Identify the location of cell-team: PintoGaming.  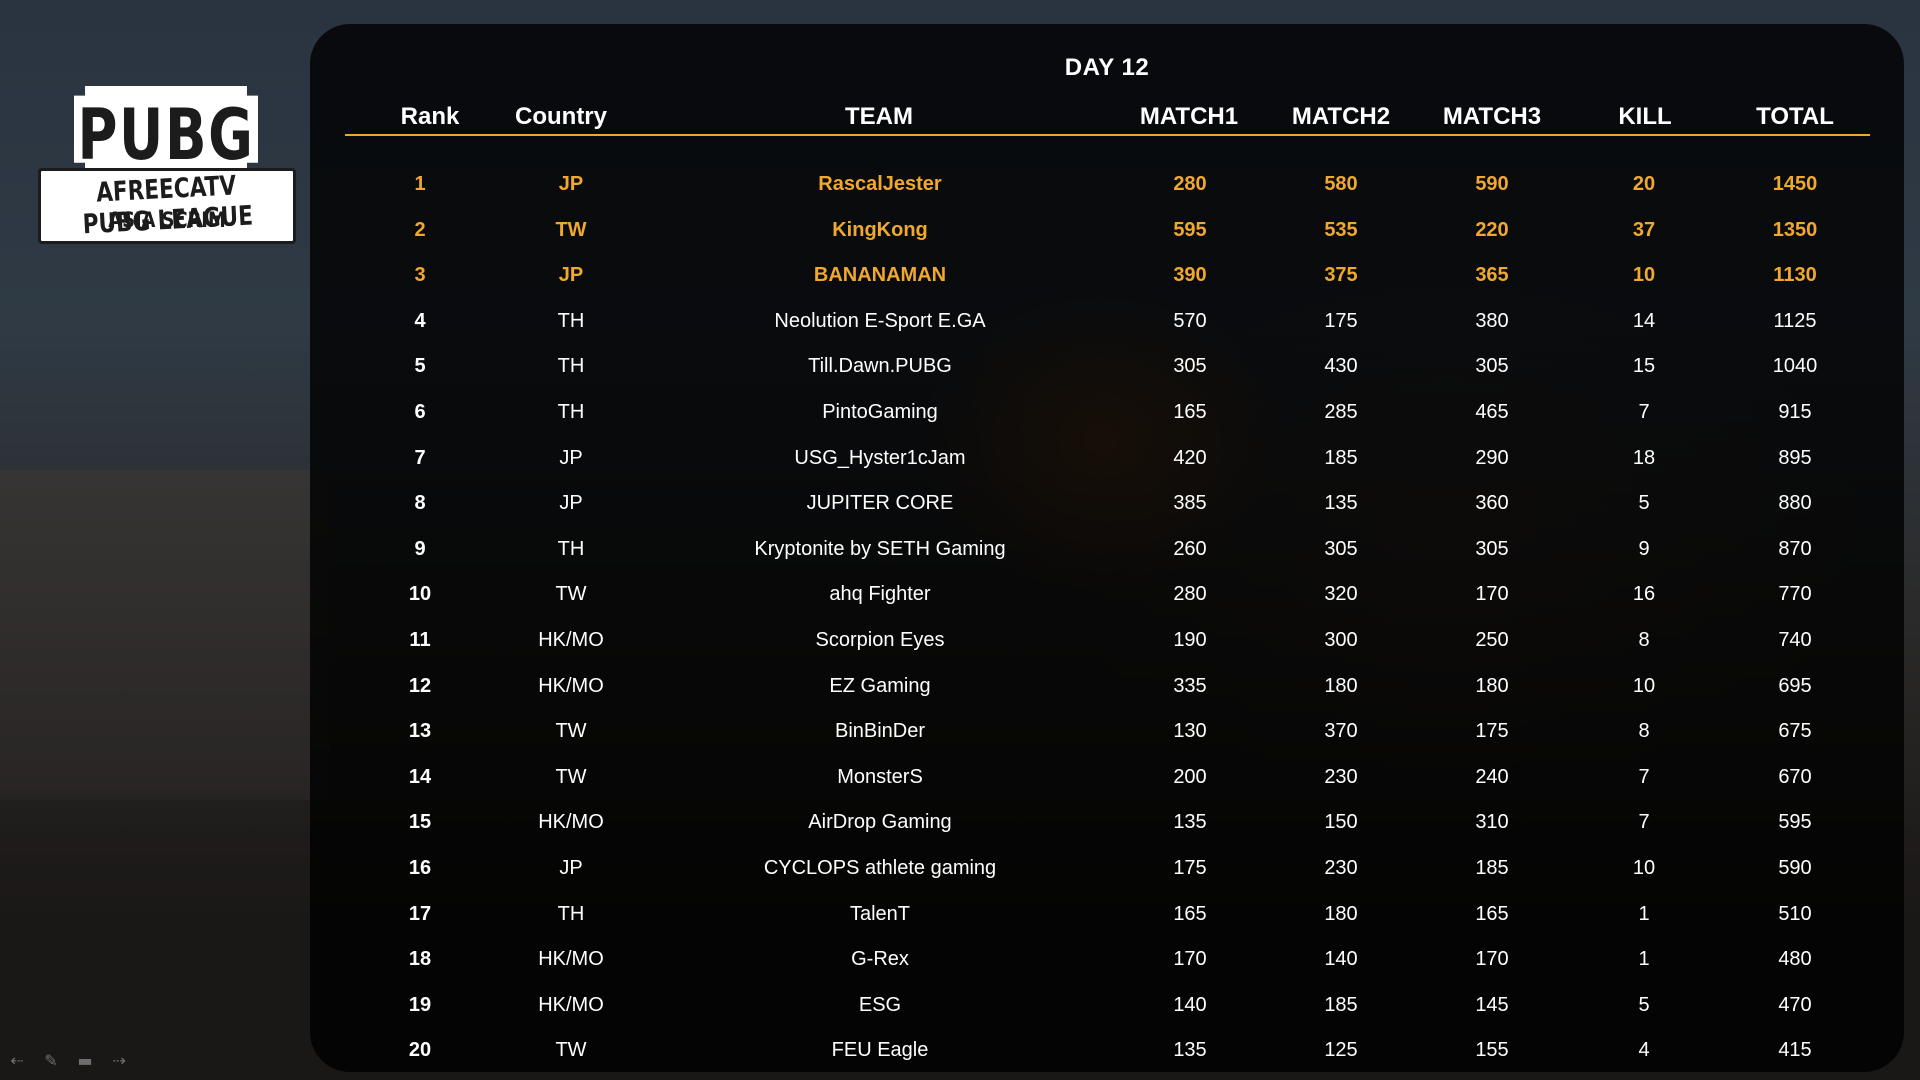
(880, 412).